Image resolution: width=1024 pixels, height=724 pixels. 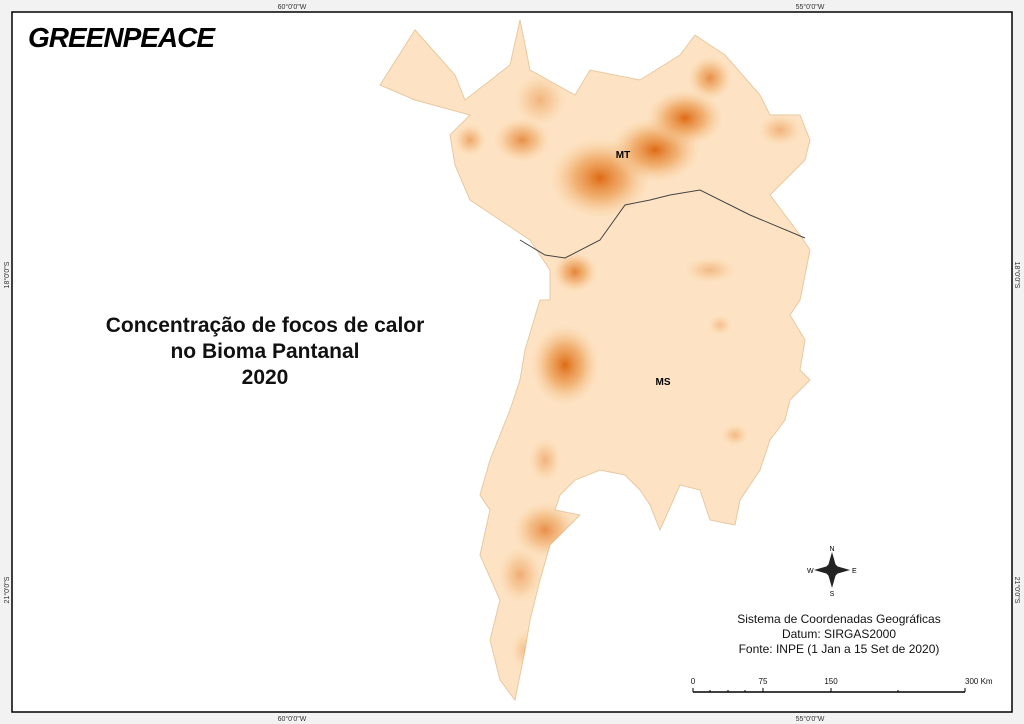 What do you see at coordinates (265, 377) in the screenshot?
I see `title-line: 2020` at bounding box center [265, 377].